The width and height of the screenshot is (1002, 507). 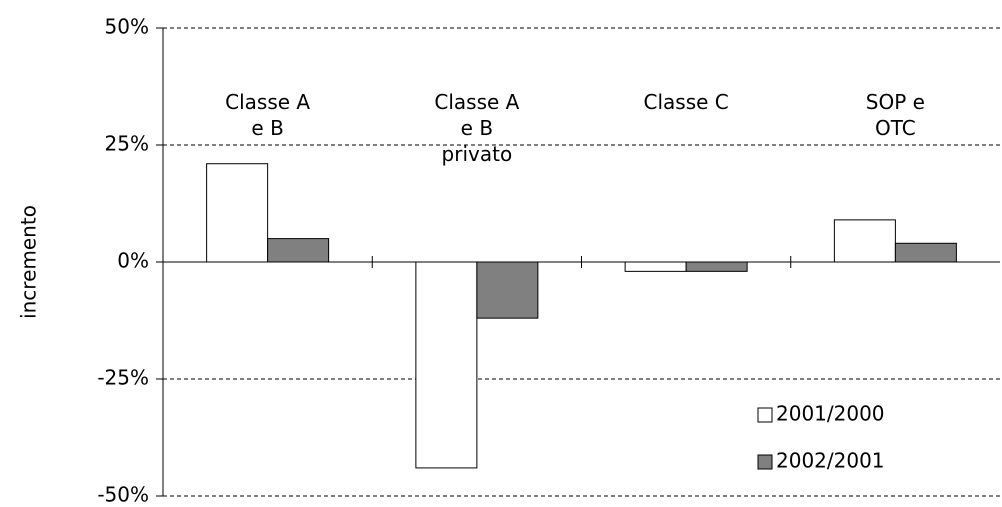 I want to click on y-axis-title: incremento, so click(x=29, y=262).